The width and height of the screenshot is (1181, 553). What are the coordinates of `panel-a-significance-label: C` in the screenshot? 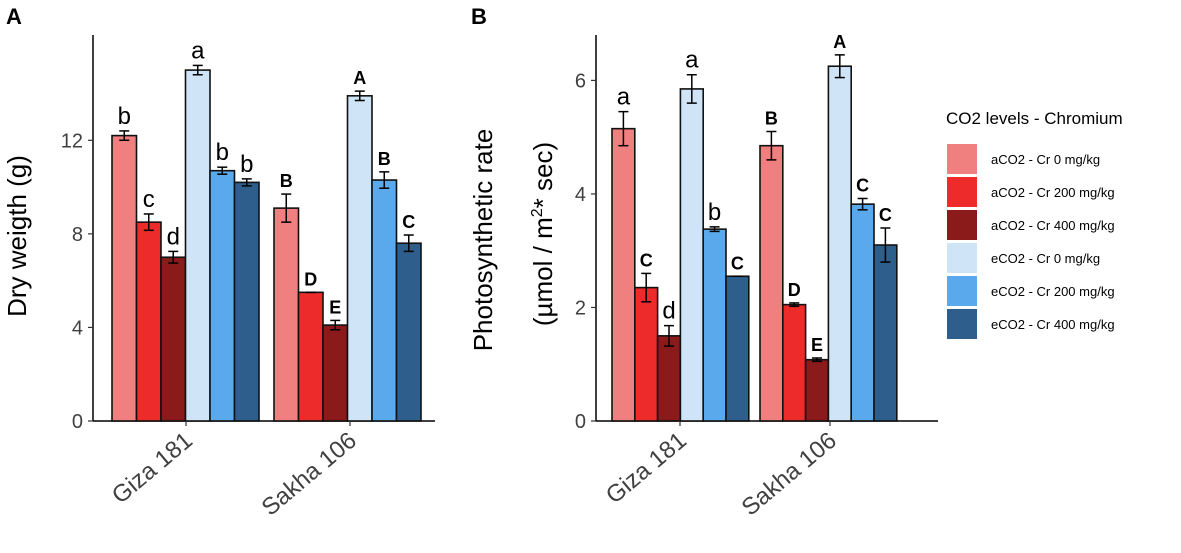 It's located at (408, 222).